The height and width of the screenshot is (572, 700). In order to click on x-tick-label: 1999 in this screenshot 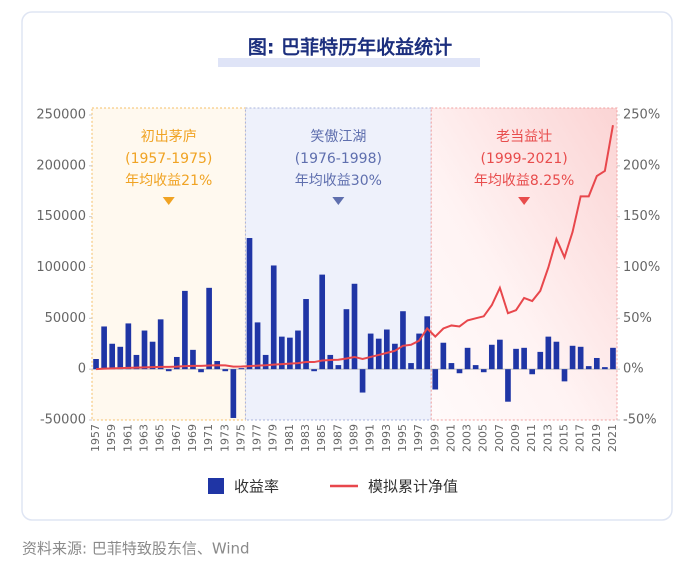, I will do `click(434, 438)`.